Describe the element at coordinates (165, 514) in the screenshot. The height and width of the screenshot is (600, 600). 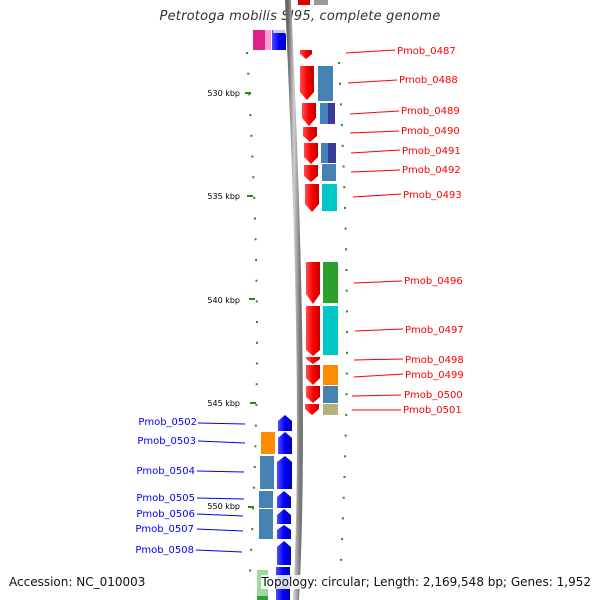
I see `gene-label: Pmob_0506` at that location.